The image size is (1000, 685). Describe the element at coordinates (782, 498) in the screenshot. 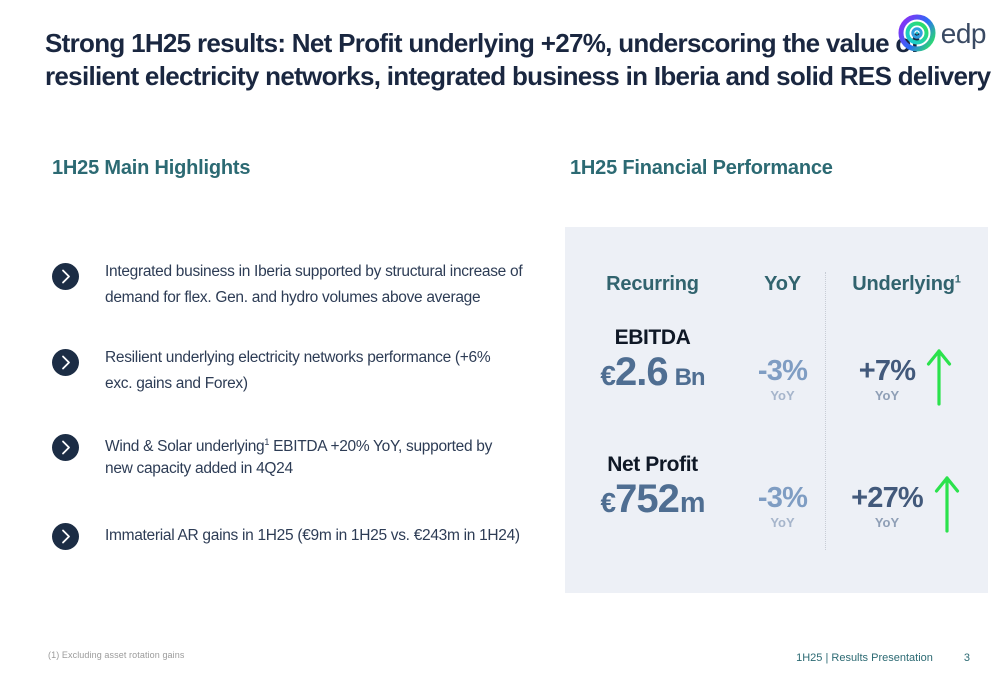

I see `net-profit-yoy-change: -3%` at that location.